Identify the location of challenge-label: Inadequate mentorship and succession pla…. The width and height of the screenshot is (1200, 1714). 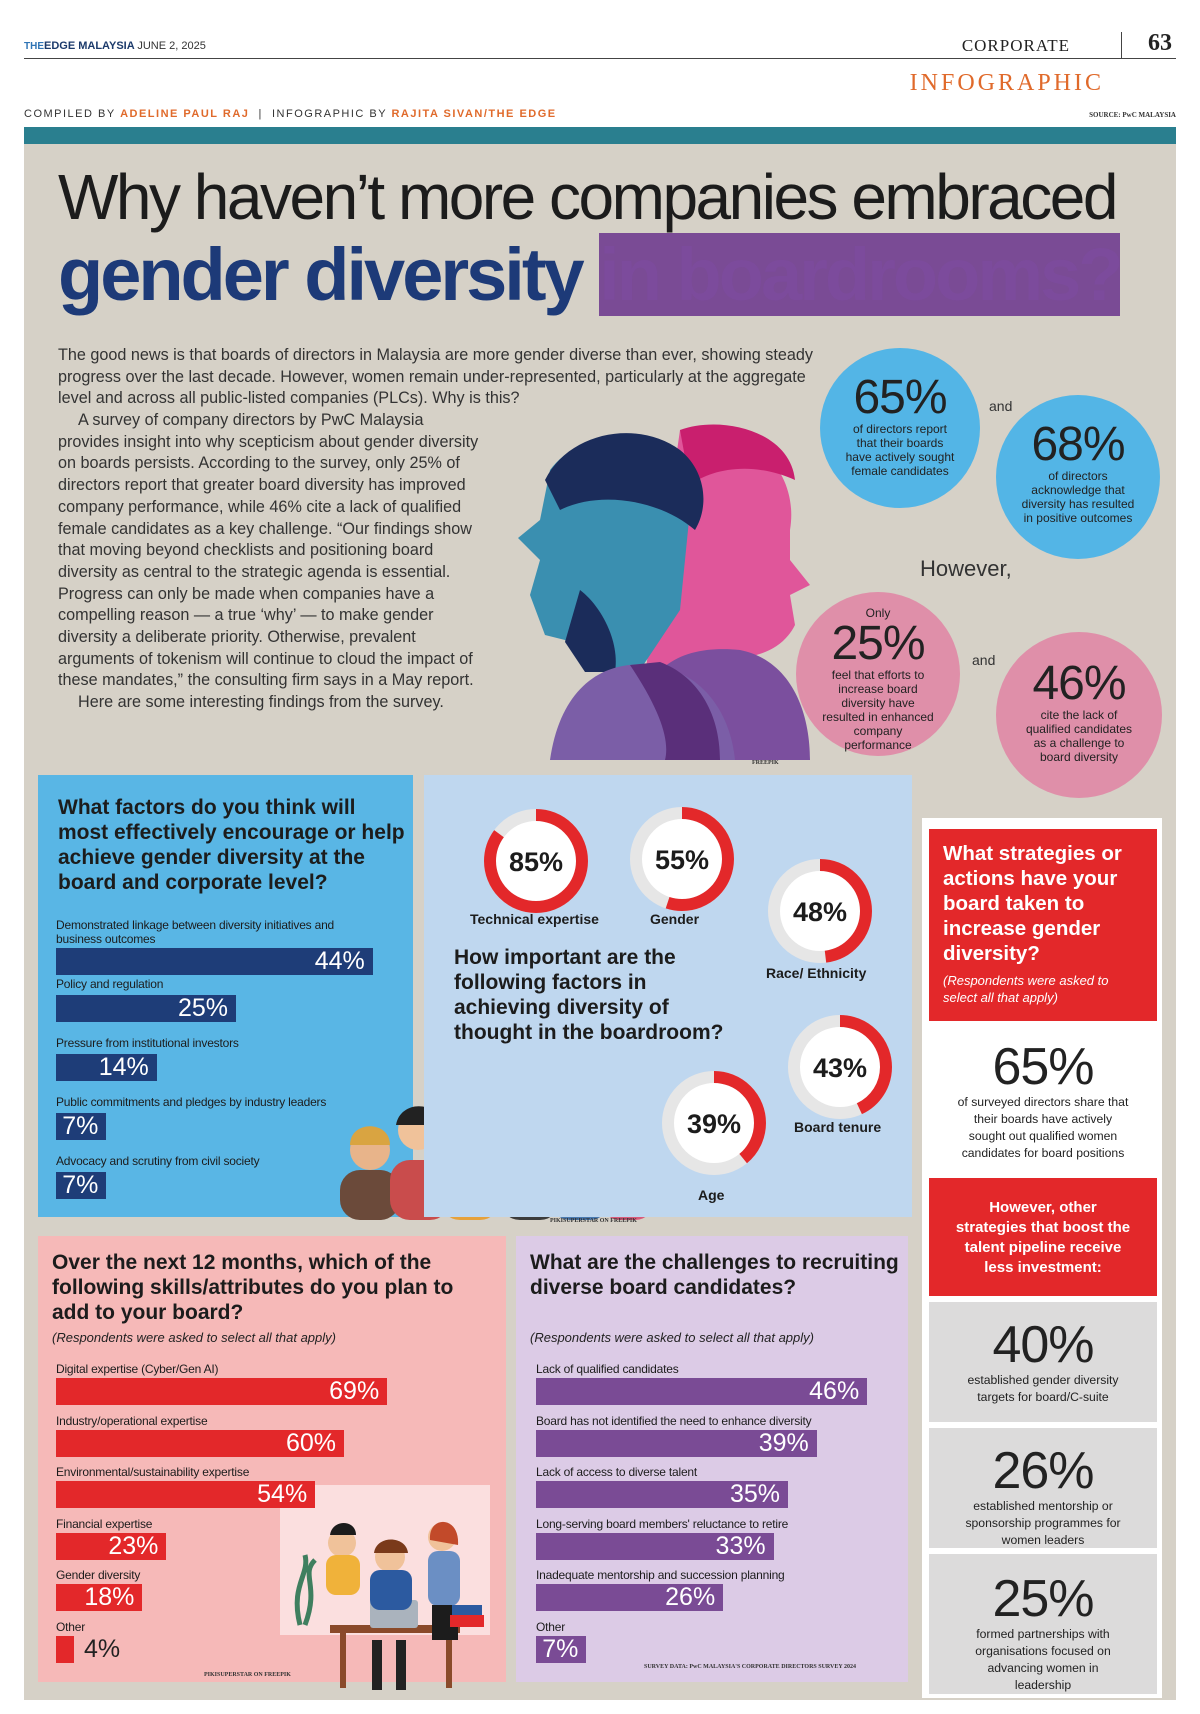
(660, 1575).